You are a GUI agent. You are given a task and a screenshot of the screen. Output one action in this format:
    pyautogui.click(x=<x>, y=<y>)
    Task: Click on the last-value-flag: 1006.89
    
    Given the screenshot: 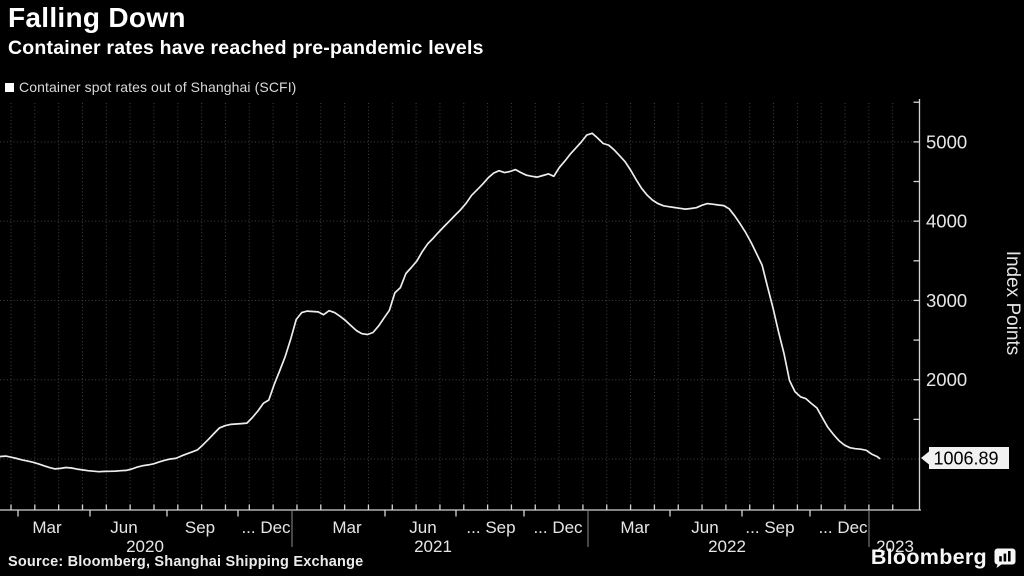 What is the action you would take?
    pyautogui.click(x=965, y=458)
    